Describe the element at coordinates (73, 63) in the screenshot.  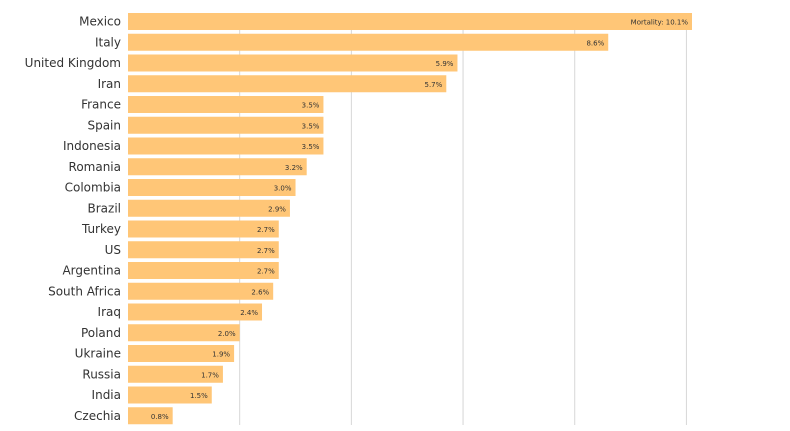
I see `category-label: United Kingdom` at that location.